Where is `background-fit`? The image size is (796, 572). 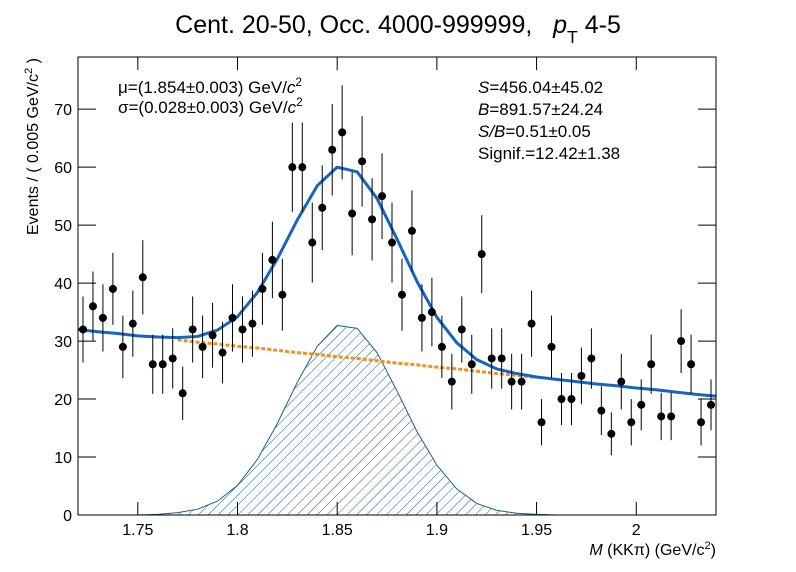
background-fit is located at coordinates (357, 359).